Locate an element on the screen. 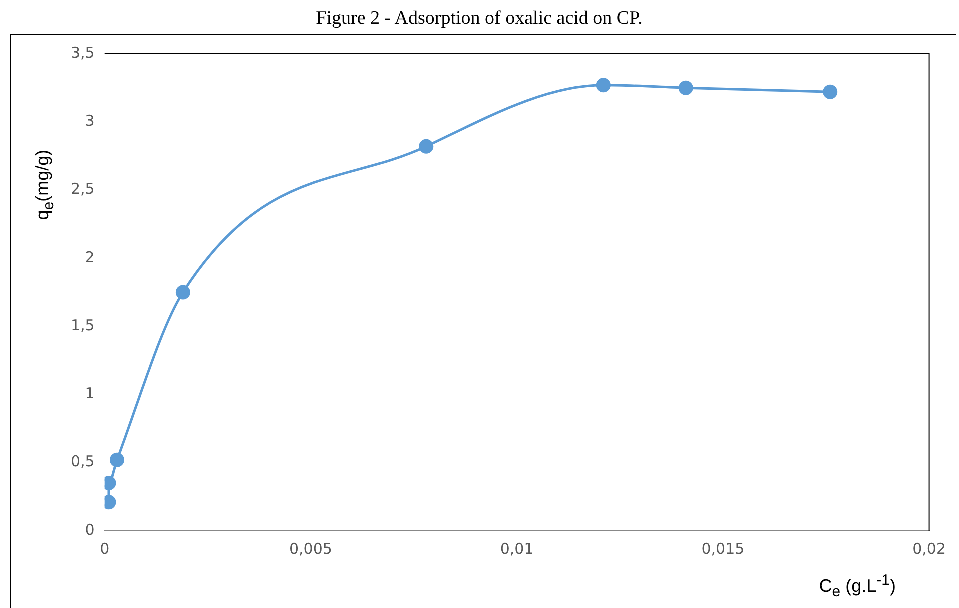 This screenshot has width=959, height=608. x-tick-label: 0,015 is located at coordinates (723, 549).